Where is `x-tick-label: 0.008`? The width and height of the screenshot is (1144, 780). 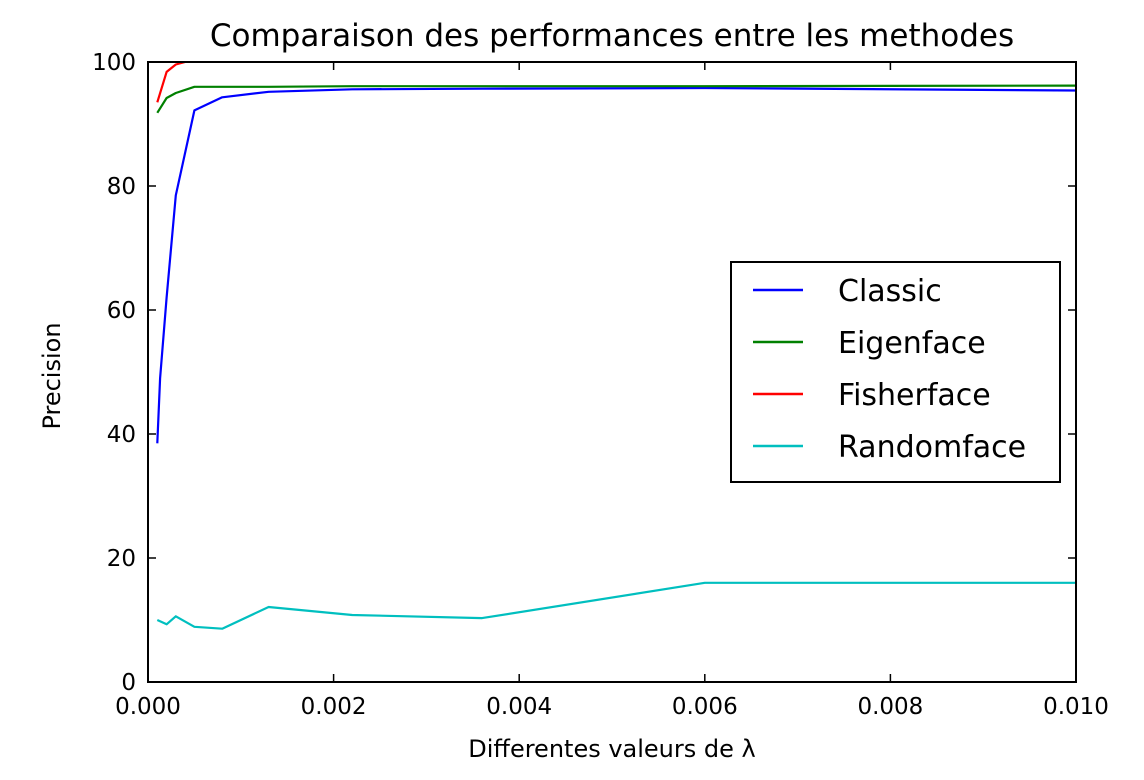
x-tick-label: 0.008 is located at coordinates (890, 707).